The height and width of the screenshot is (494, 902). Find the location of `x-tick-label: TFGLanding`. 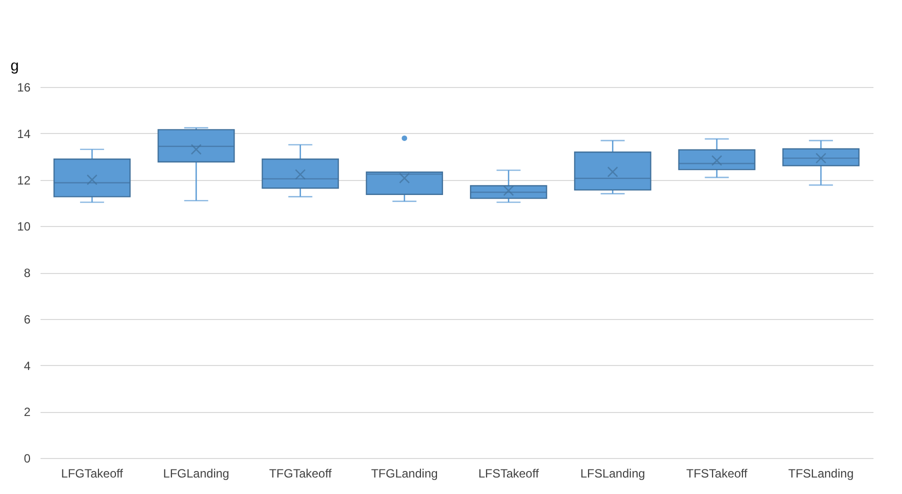

x-tick-label: TFGLanding is located at coordinates (404, 473).